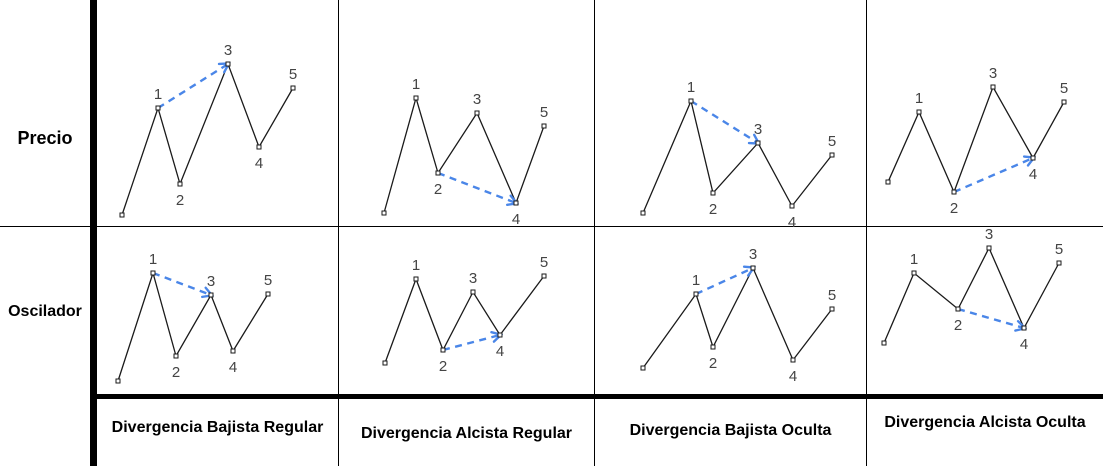  Describe the element at coordinates (596, 396) in the screenshot. I see `label-row-thick-border` at that location.